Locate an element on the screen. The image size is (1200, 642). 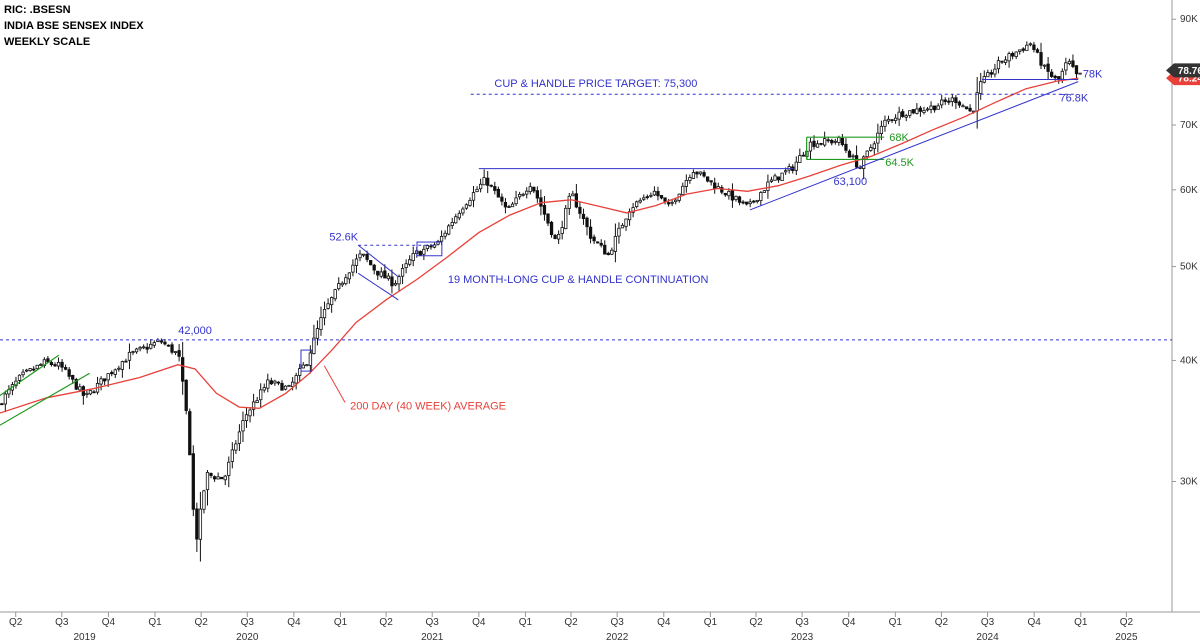
annotation-cup_handle_target: CUP & HANDLE PRICE TARGET: 75,300 is located at coordinates (595, 84).